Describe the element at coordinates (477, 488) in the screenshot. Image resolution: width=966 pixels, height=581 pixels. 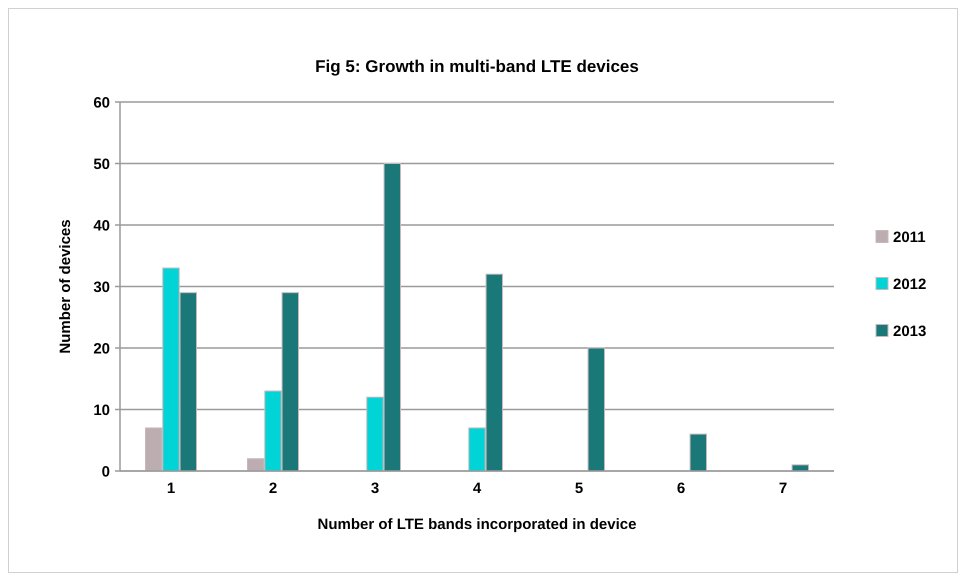
I see `x-tick-label: 4` at that location.